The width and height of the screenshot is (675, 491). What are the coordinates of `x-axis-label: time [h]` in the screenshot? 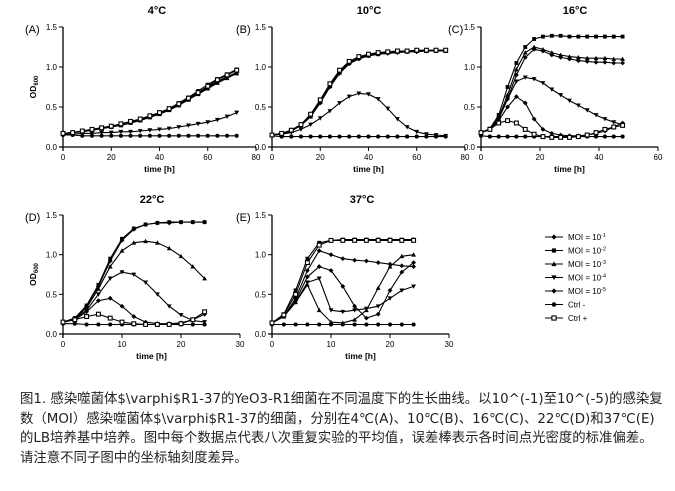 It's located at (368, 169).